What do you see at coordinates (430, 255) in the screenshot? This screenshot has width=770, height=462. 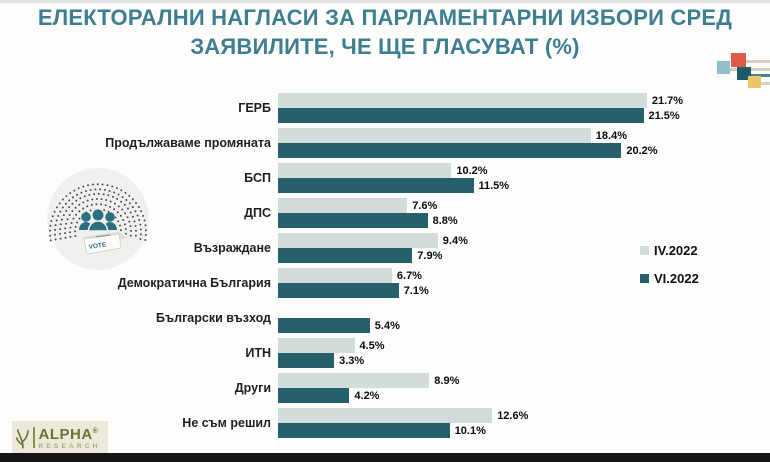 I see `value-label: 7.9%` at bounding box center [430, 255].